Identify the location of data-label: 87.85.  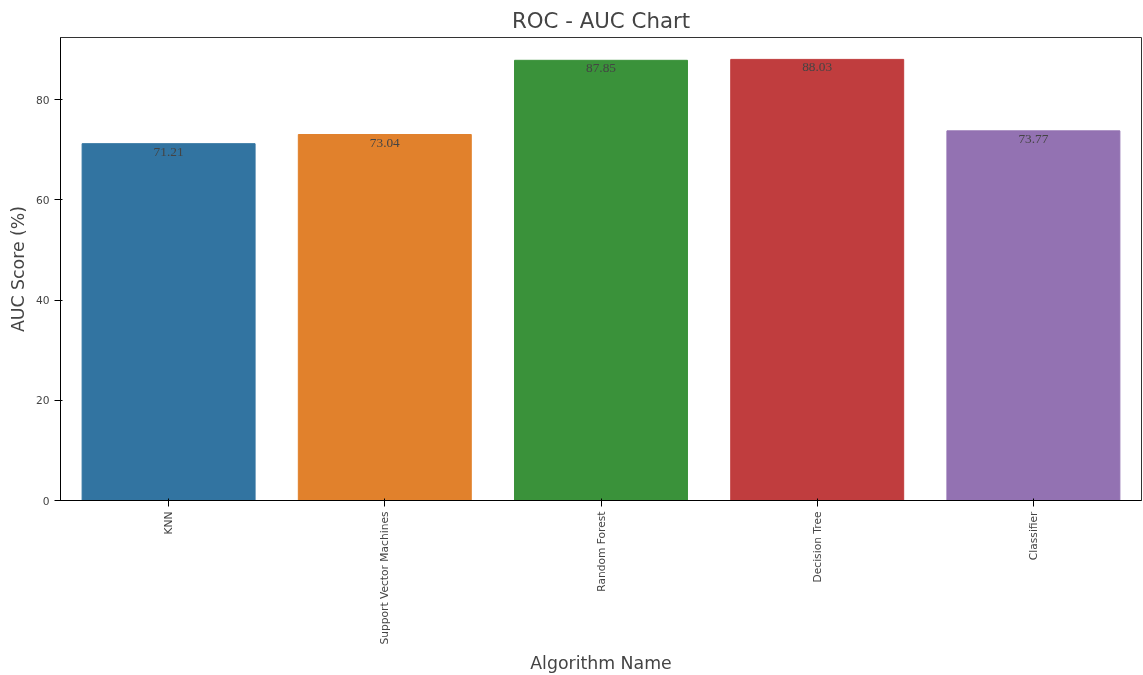
(601, 68).